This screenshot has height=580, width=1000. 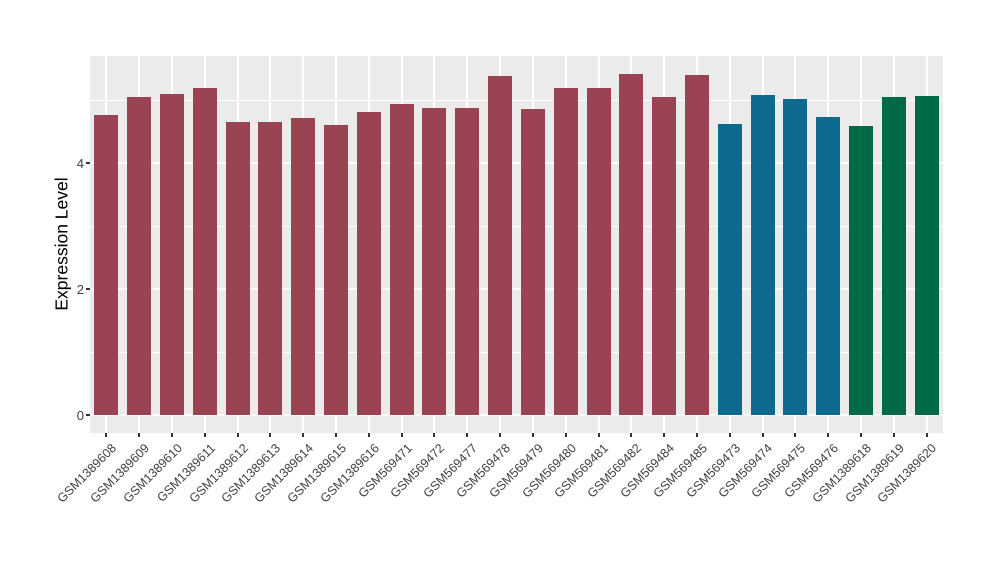 What do you see at coordinates (204, 251) in the screenshot?
I see `bar-GSM1389611` at bounding box center [204, 251].